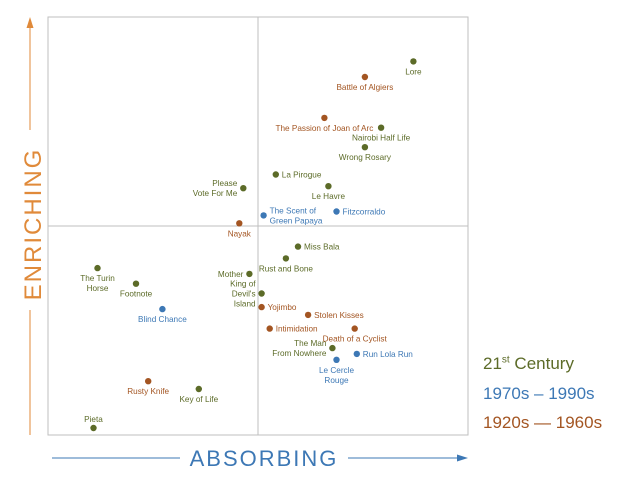 Image resolution: width=620 pixels, height=486 pixels. What do you see at coordinates (364, 87) in the screenshot?
I see `label-battle-of-algiers: Battle of Algiers` at bounding box center [364, 87].